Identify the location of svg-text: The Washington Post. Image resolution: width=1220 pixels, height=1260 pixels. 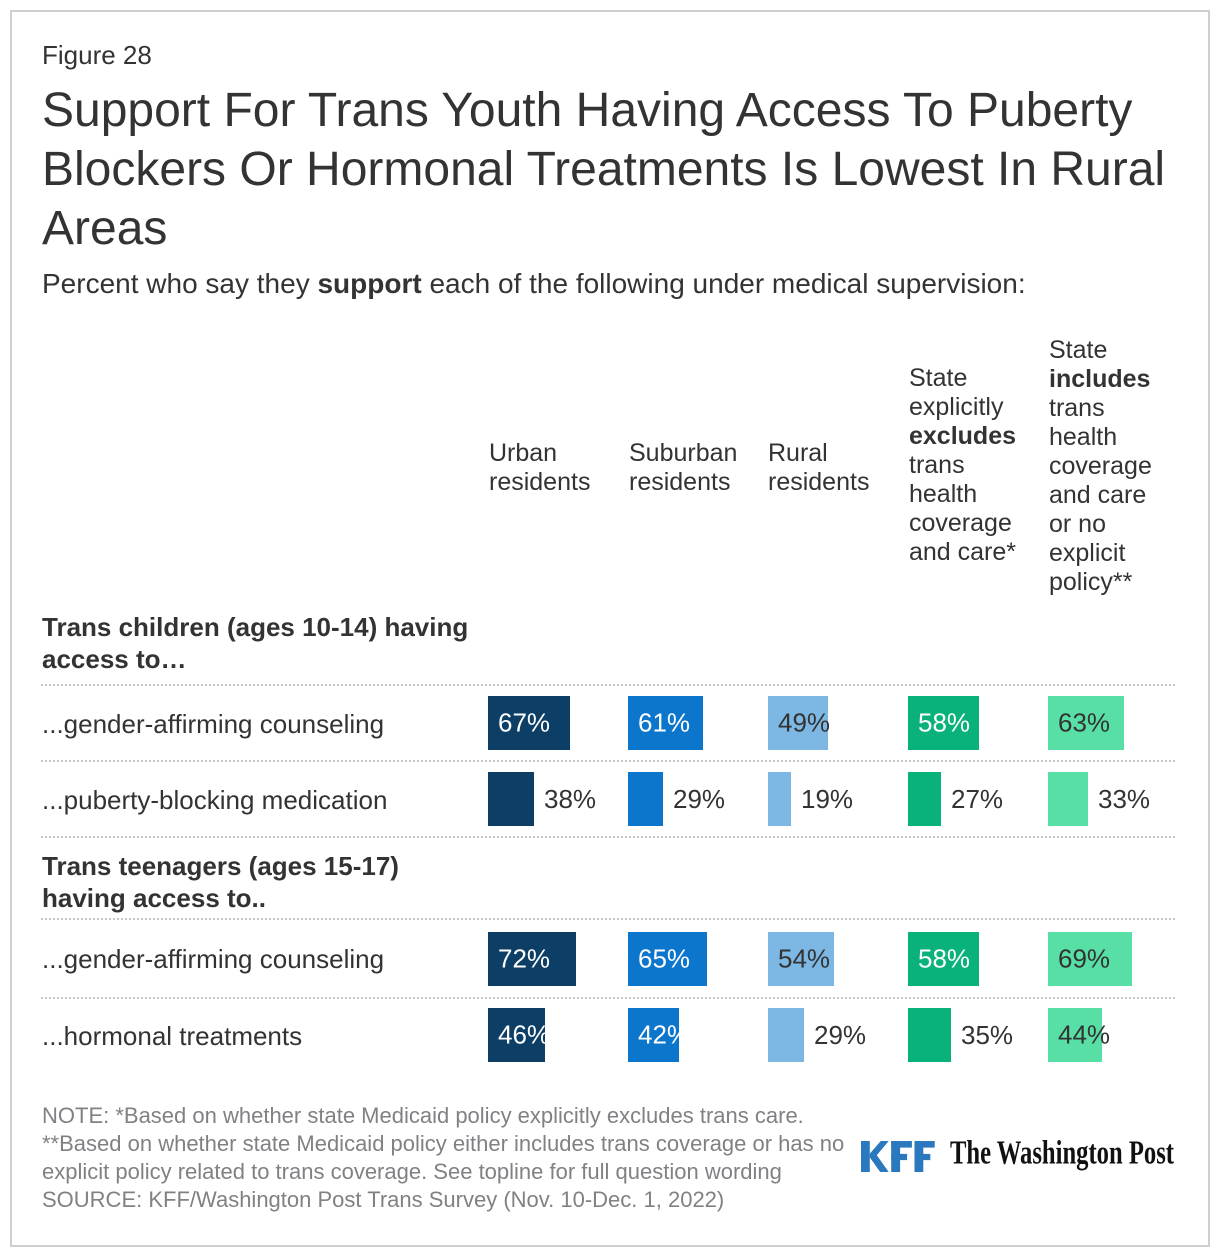
(1062, 1152).